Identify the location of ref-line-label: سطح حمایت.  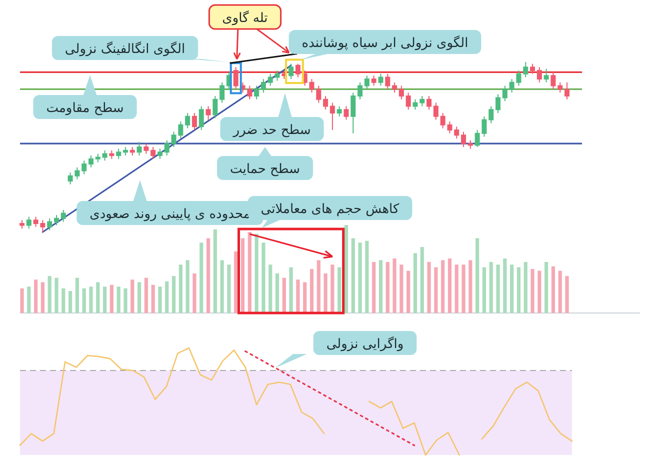
(265, 169).